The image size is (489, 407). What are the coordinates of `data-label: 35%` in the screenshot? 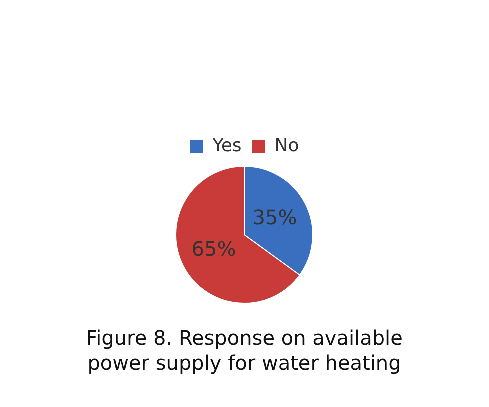 It's located at (275, 218).